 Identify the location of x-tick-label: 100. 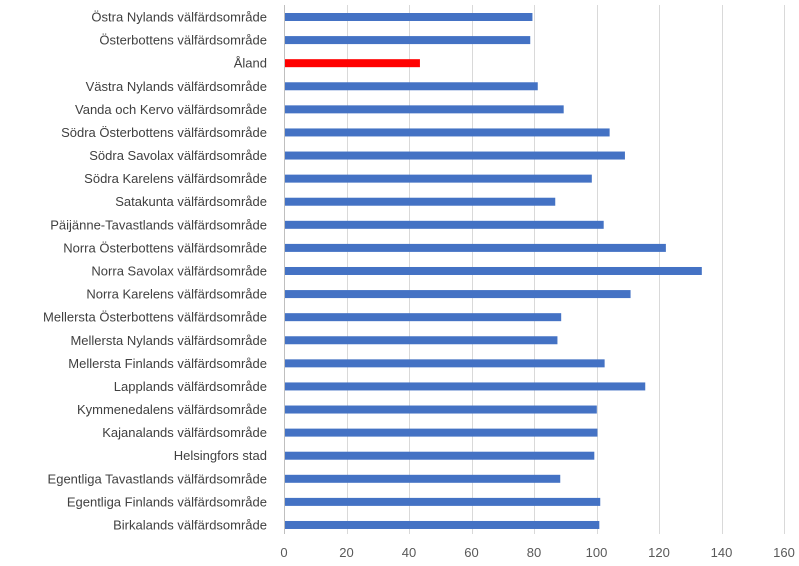
(597, 552).